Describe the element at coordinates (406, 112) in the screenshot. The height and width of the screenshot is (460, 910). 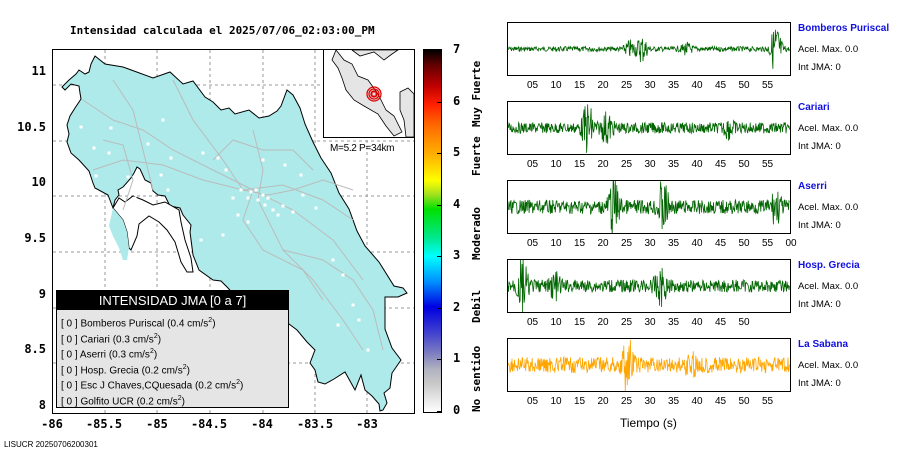
I see `inset-landmass-east` at that location.